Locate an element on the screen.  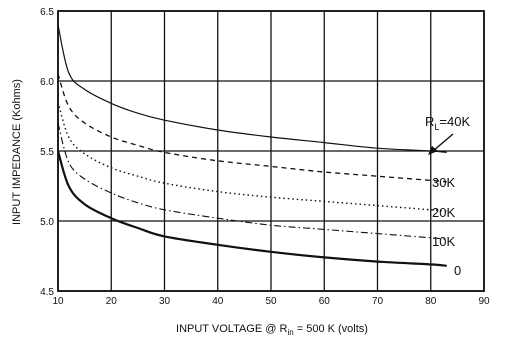
x-tick-label: 30 is located at coordinates (165, 301).